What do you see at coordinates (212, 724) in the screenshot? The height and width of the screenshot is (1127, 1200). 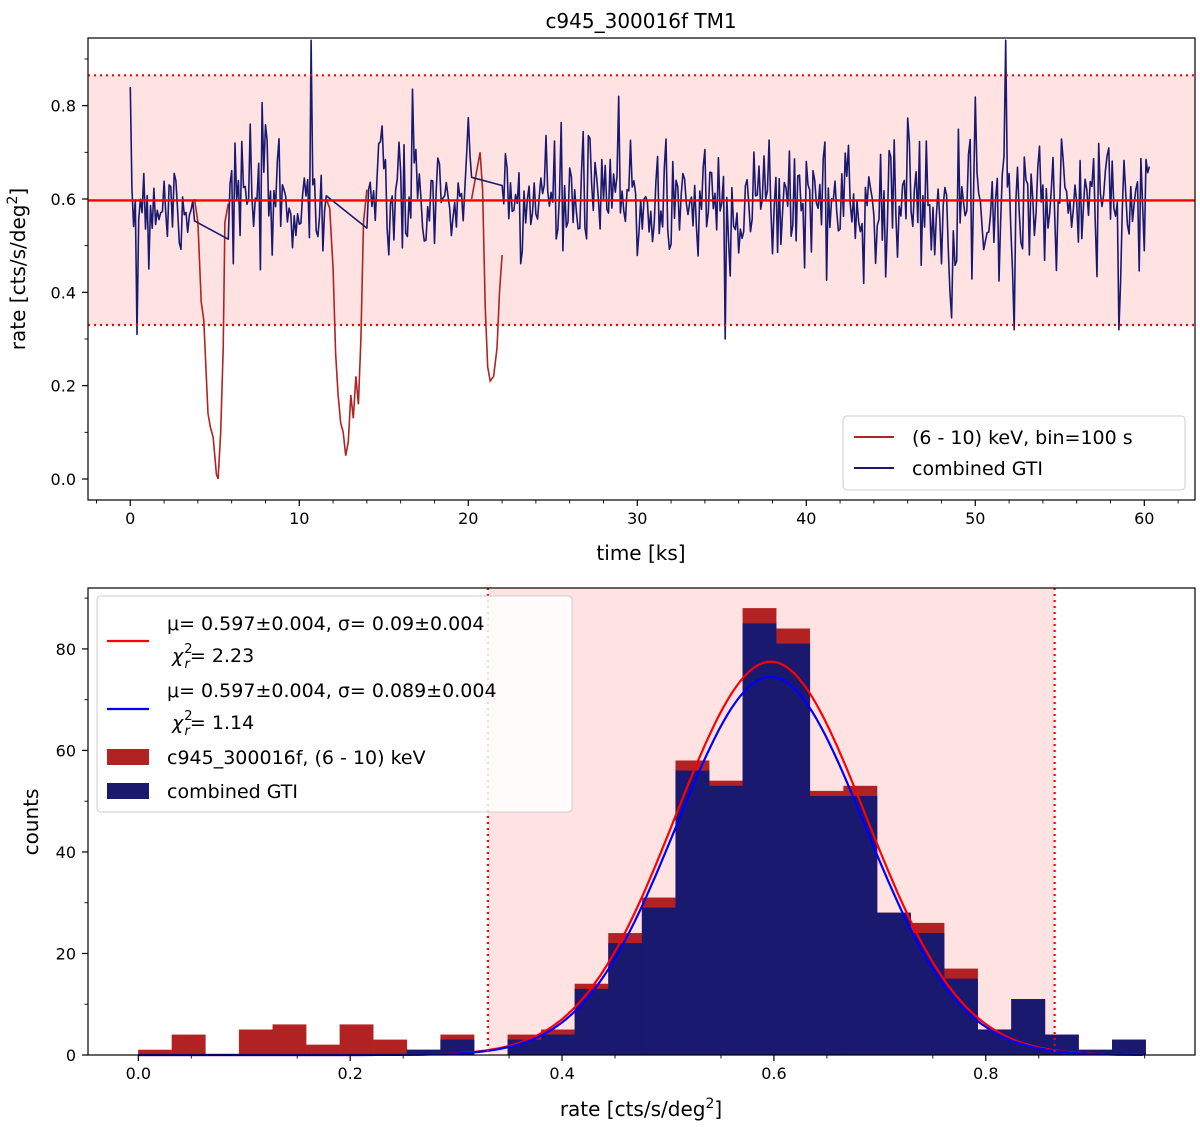 I see `legend-fit-gti-chi2: χ2 r= 1.14` at bounding box center [212, 724].